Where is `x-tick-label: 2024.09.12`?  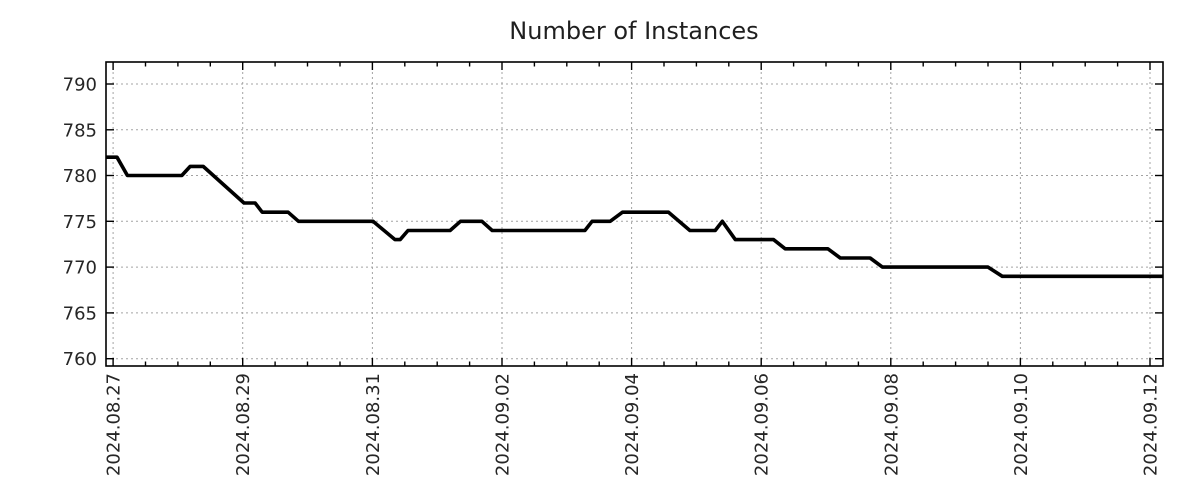
x-tick-label: 2024.09.12 is located at coordinates (1151, 424).